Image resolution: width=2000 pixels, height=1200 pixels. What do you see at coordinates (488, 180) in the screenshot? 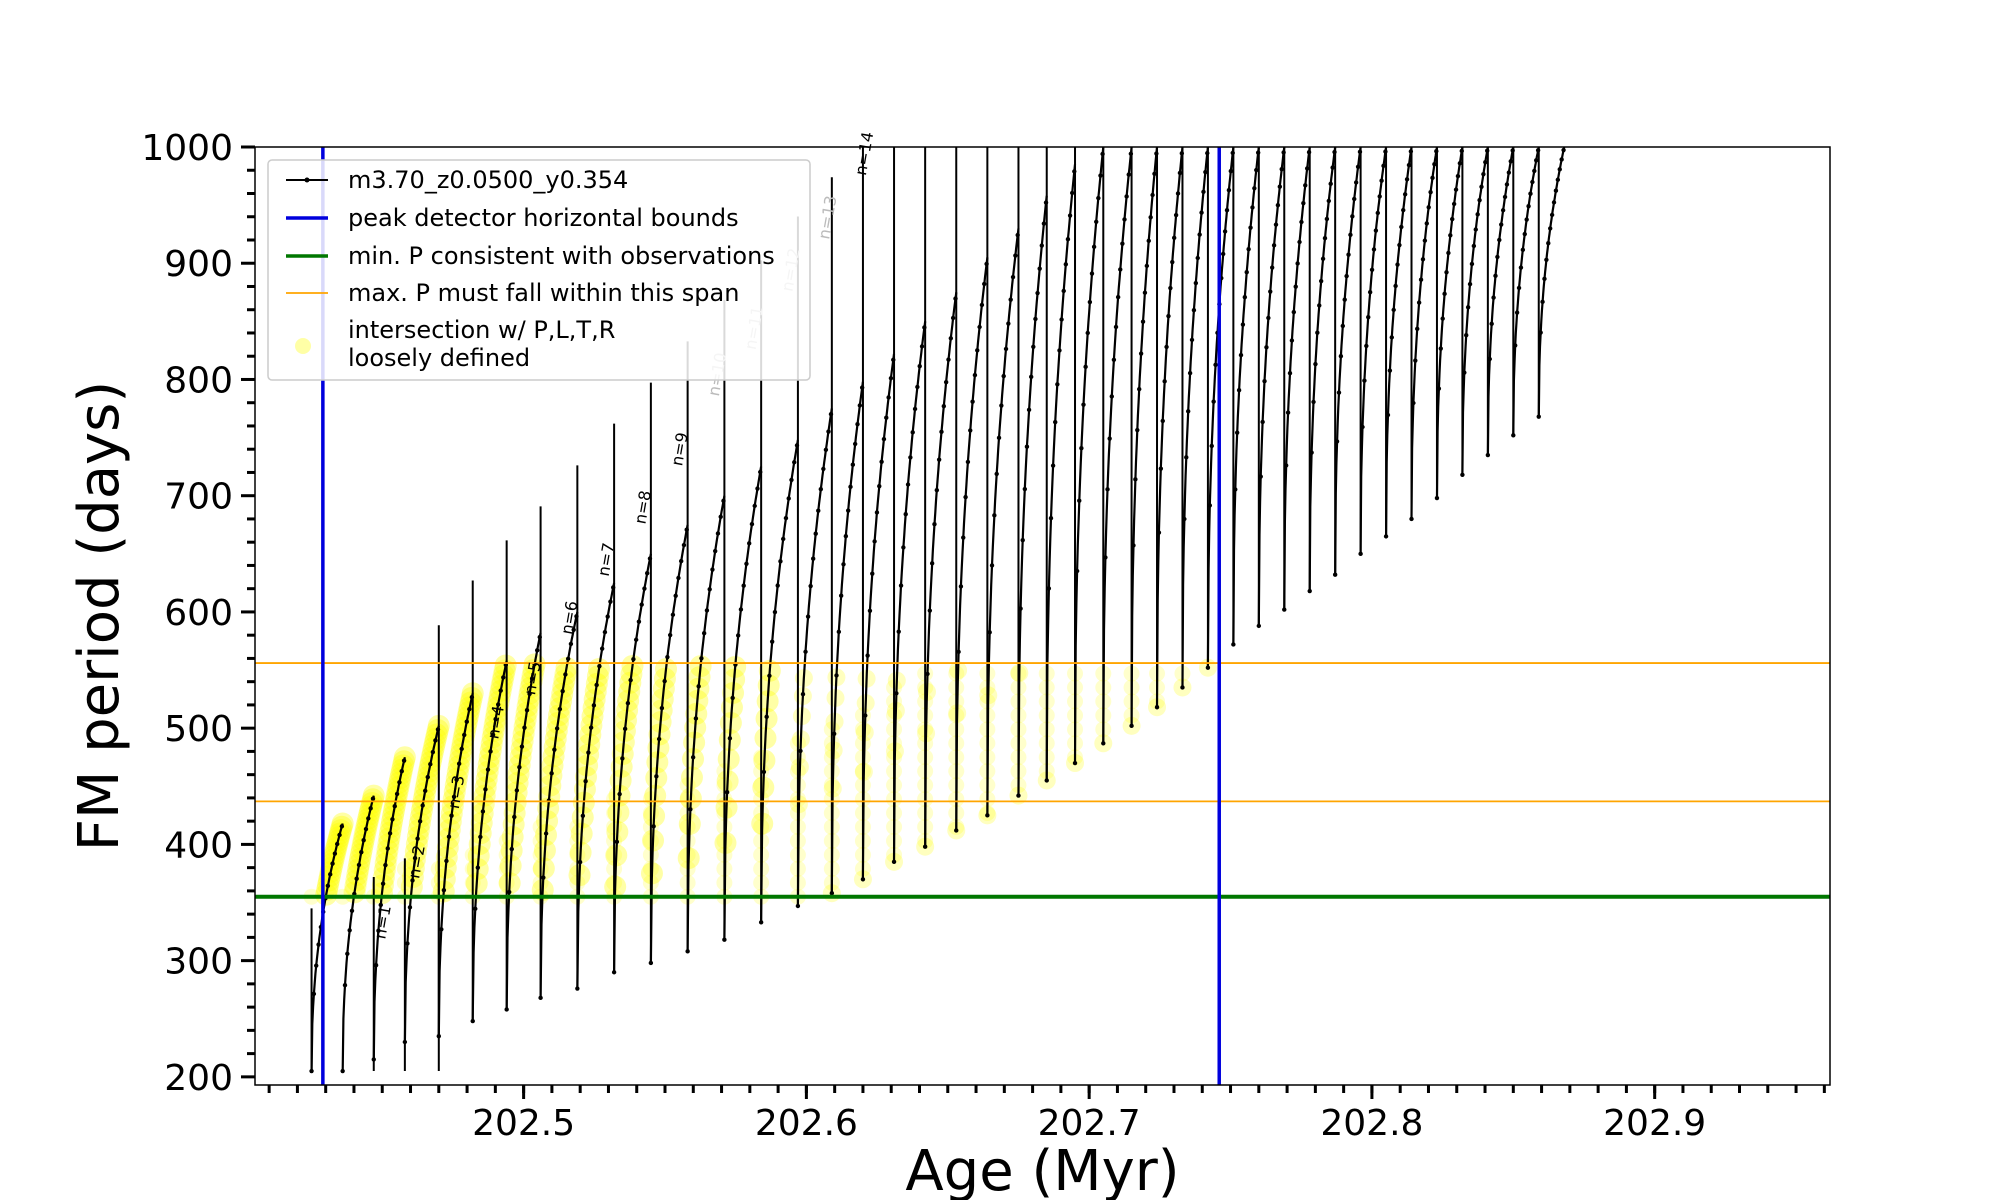
I see `legend-label-model: m3.70_z0.0500_y0.354` at bounding box center [488, 180].